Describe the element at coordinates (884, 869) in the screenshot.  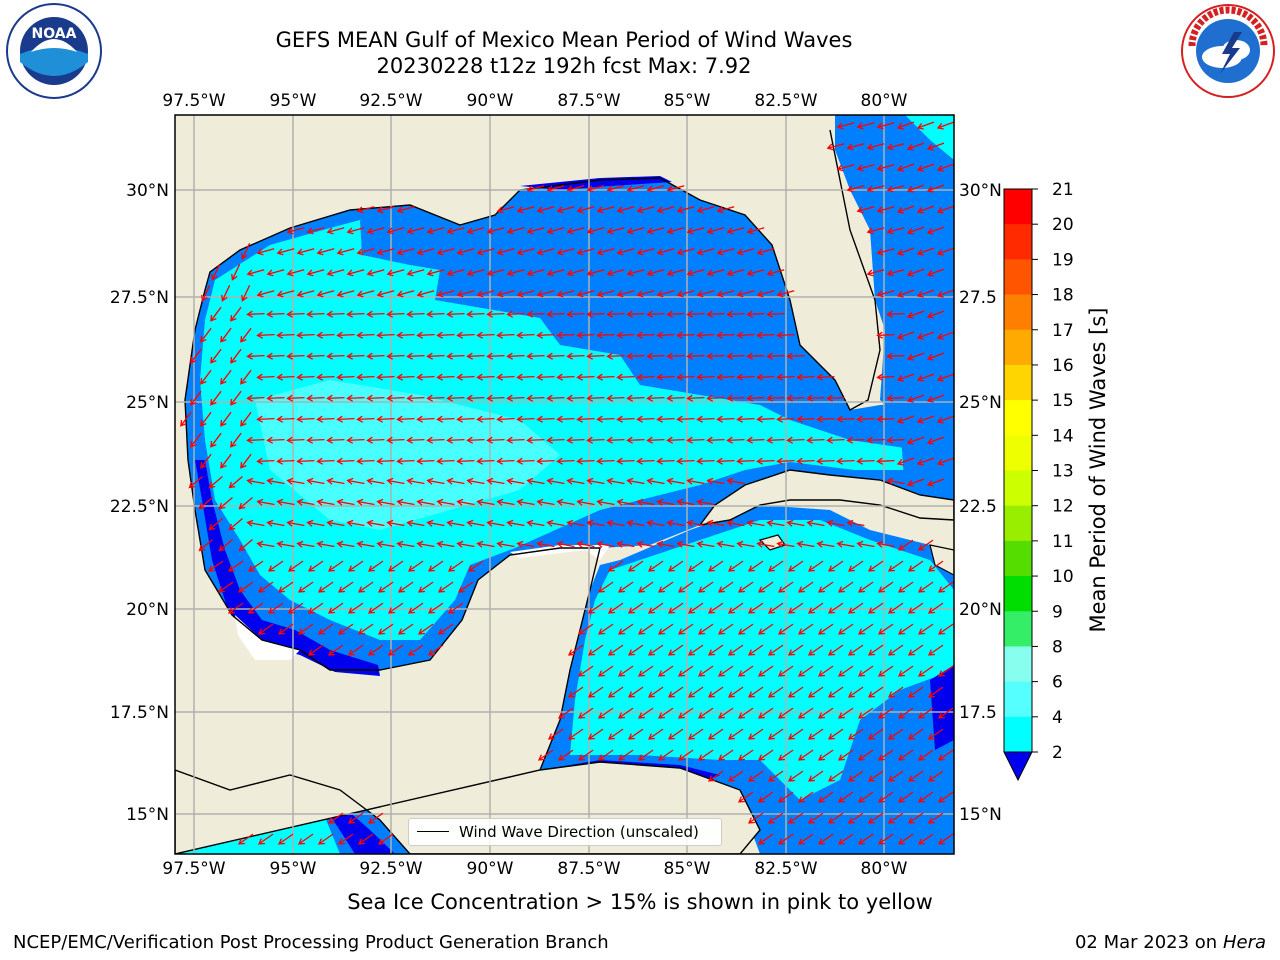
I see `lon-label-bottom: 80°W` at that location.